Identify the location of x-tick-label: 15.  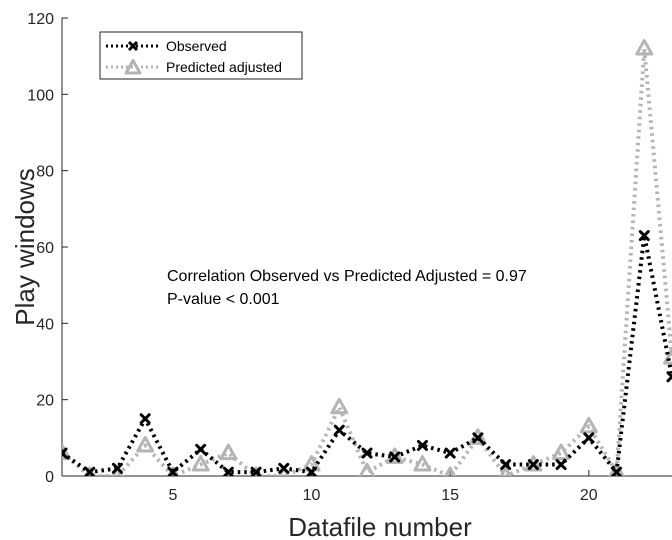
(450, 495).